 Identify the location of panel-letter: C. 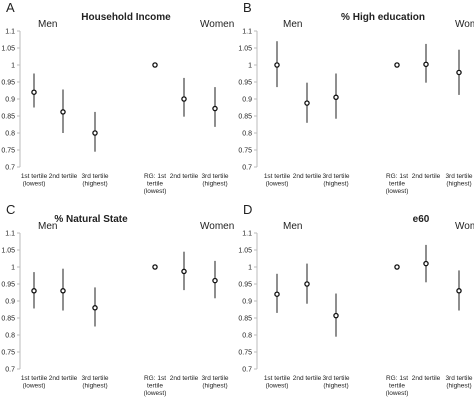
(10, 209).